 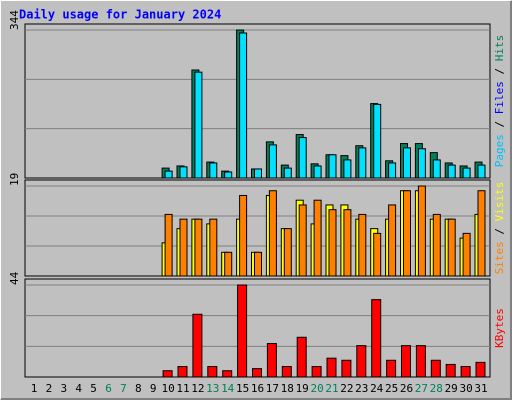 I want to click on x-tick-label: 25, so click(x=391, y=388).